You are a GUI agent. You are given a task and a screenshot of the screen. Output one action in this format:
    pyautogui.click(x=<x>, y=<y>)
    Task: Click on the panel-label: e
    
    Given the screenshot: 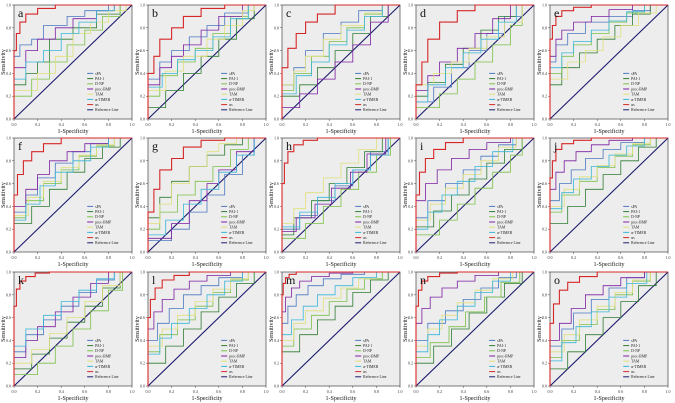 What is the action you would take?
    pyautogui.click(x=556, y=13)
    